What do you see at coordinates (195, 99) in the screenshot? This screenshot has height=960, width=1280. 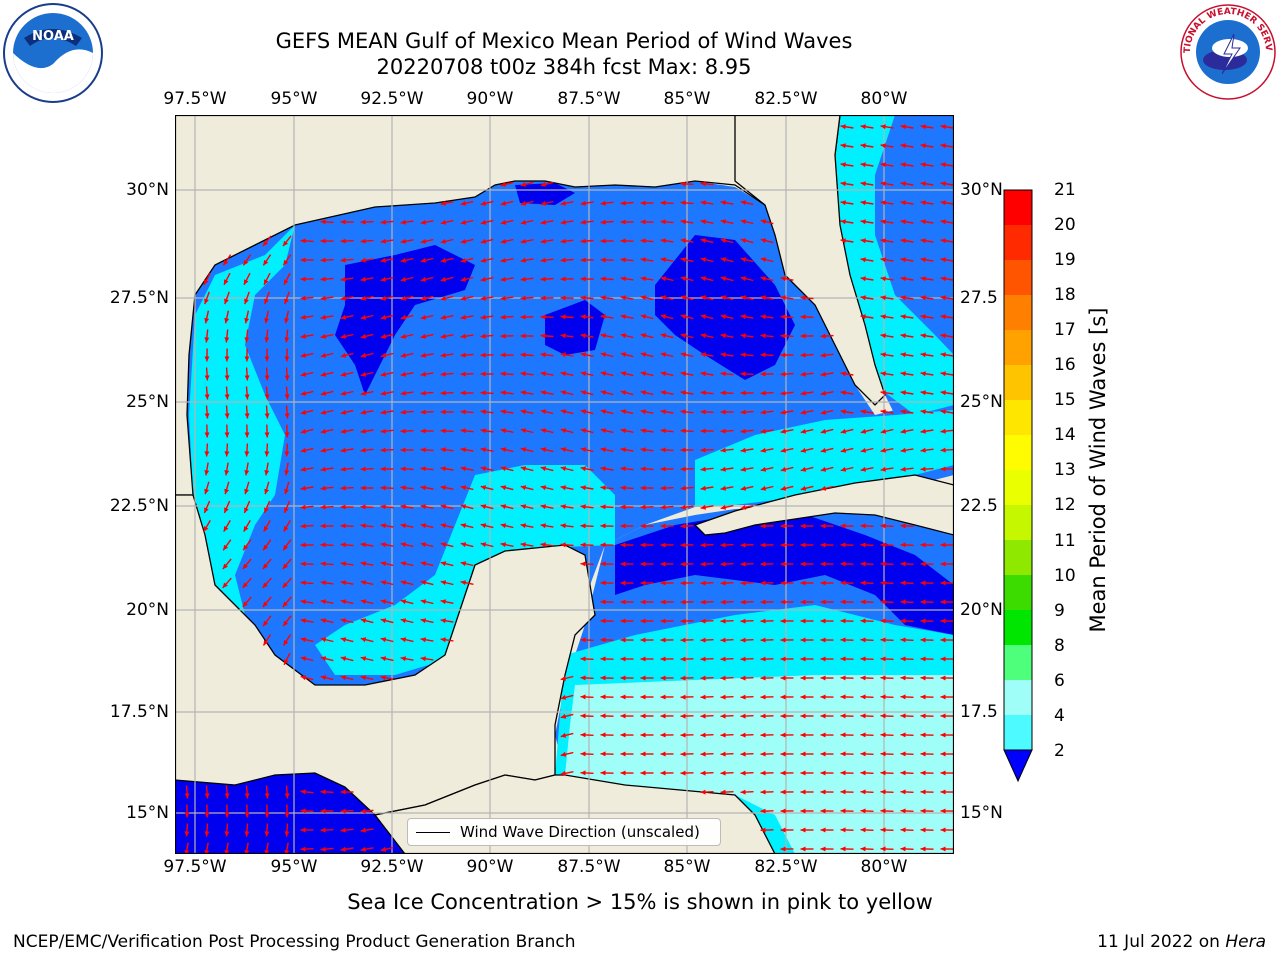 I see `lon-label-top: 97.5°W` at bounding box center [195, 99].